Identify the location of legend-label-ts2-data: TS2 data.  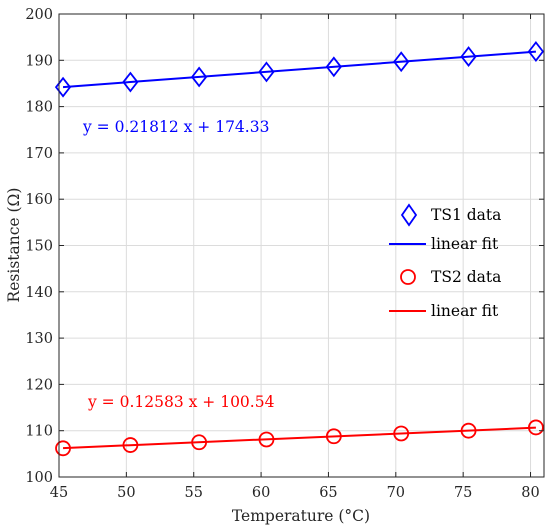
(466, 277).